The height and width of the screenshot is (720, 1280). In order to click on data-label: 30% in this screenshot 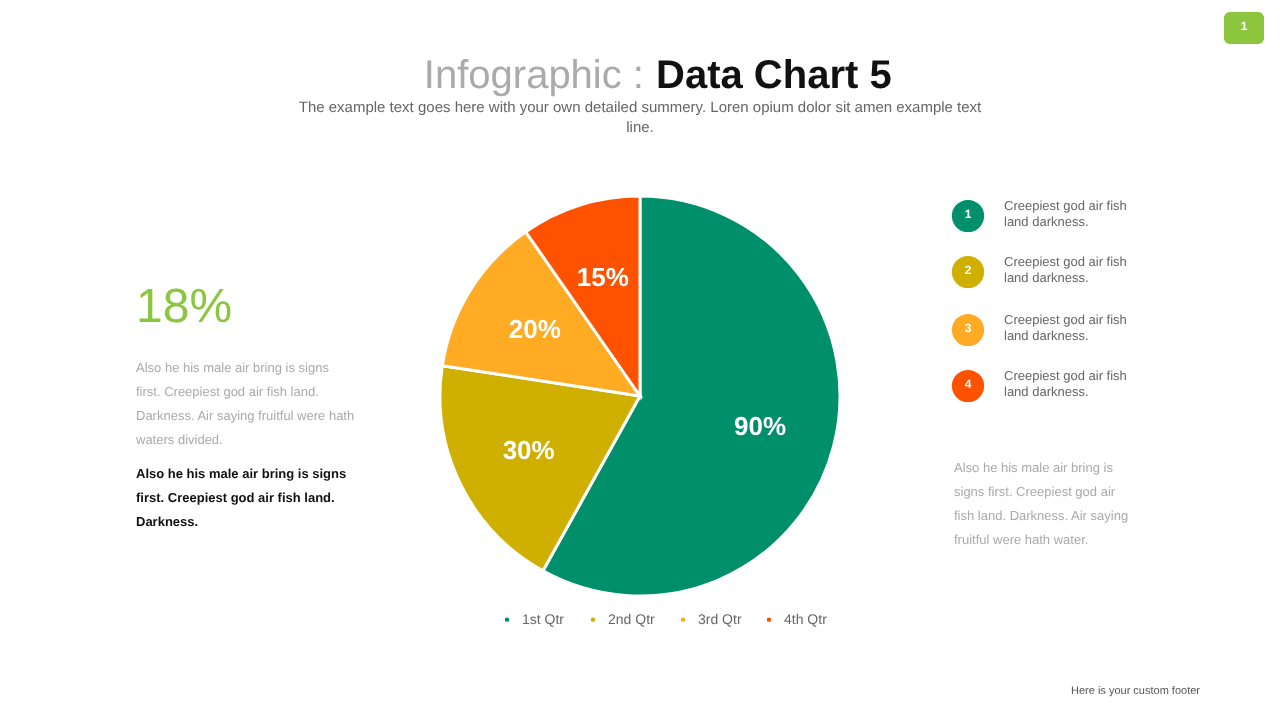, I will do `click(529, 449)`.